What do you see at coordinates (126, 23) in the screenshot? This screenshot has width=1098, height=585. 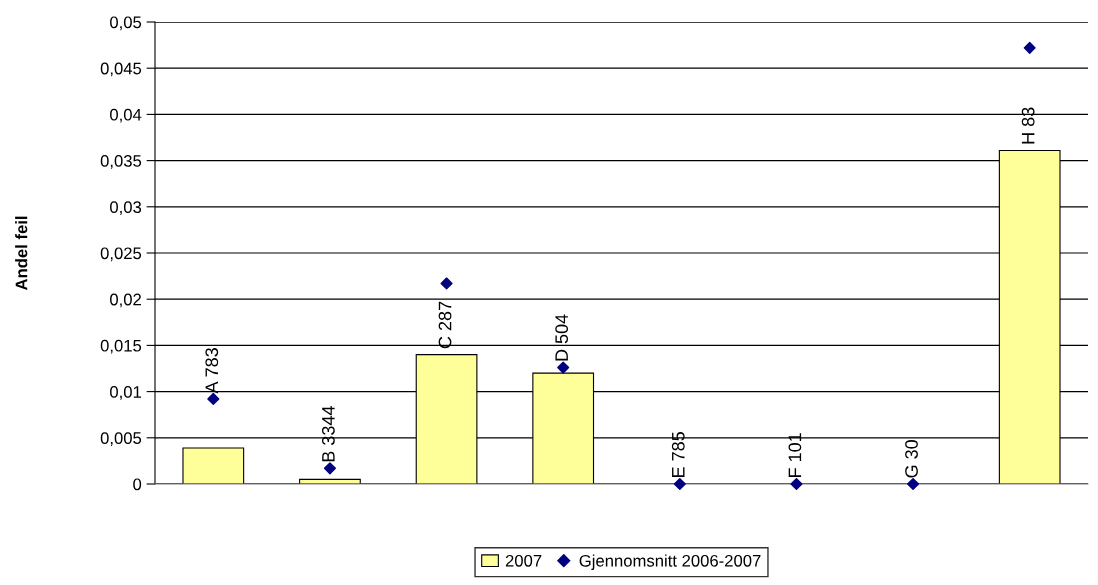 I see `y-tick-label: 0,05` at bounding box center [126, 23].